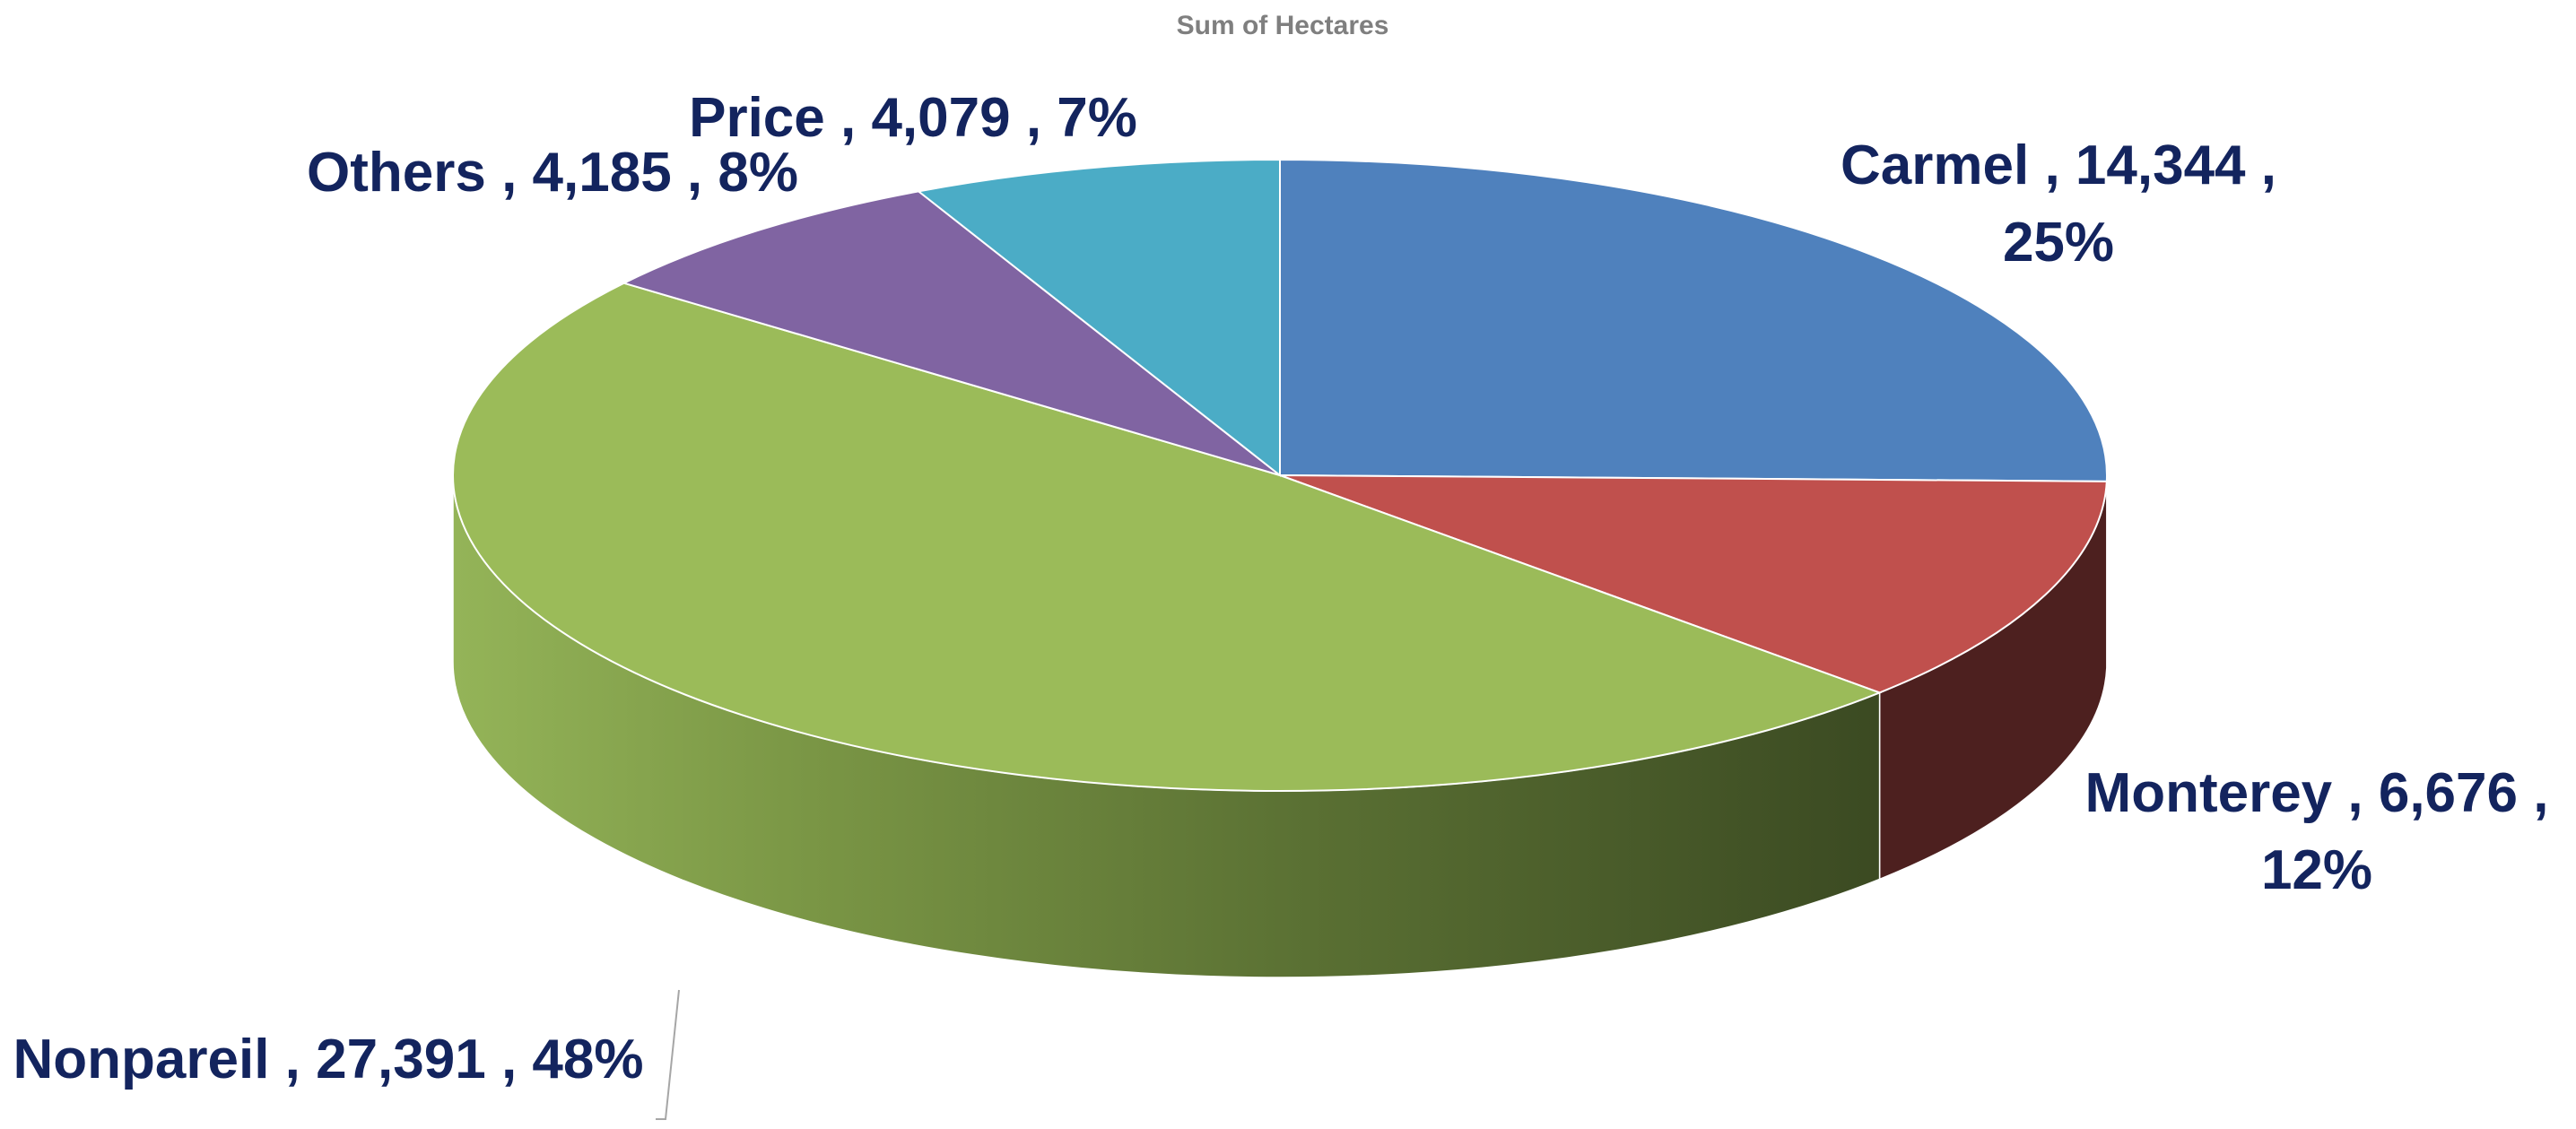 The height and width of the screenshot is (1129, 2576). Describe the element at coordinates (1283, 25) in the screenshot. I see `chart-title: Sum of Hectares` at that location.